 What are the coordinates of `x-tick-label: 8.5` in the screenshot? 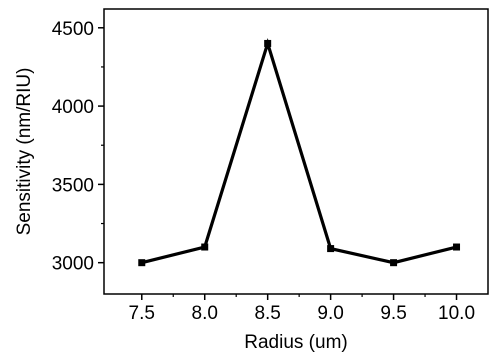 It's located at (267, 313).